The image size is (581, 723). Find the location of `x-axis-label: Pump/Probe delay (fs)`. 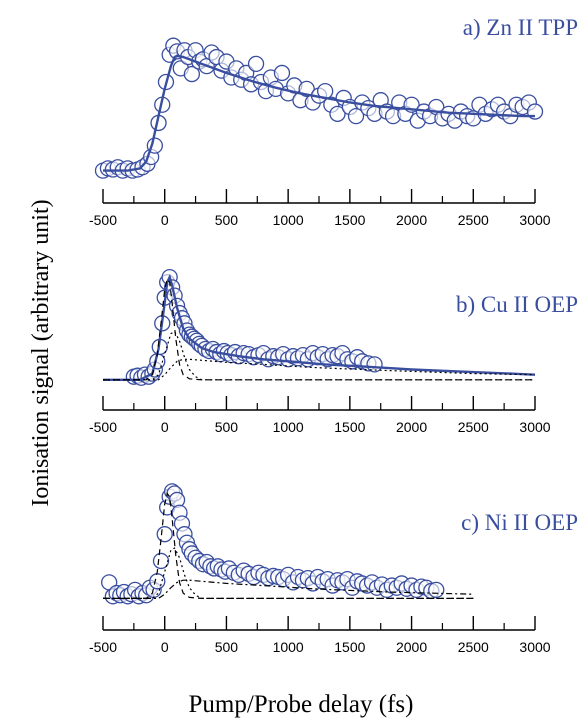

x-axis-label: Pump/Probe delay (fs) is located at coordinates (301, 704).